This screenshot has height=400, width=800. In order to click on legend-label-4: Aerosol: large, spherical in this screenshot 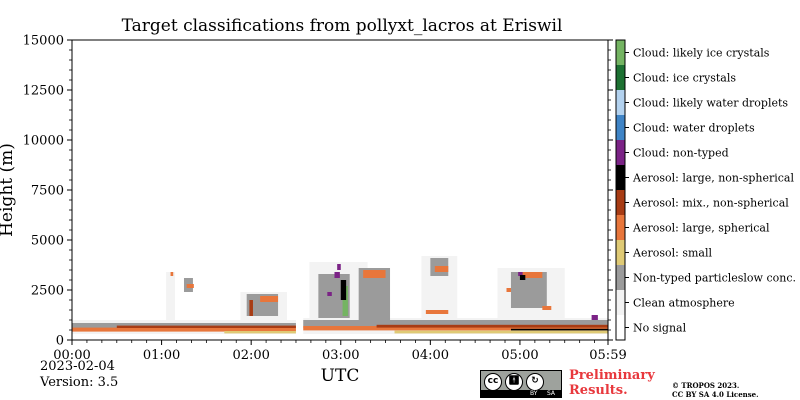, I will do `click(701, 228)`.